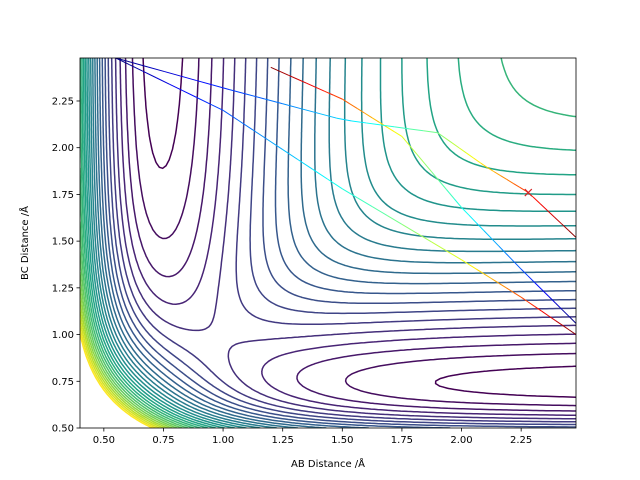 The width and height of the screenshot is (640, 480). What do you see at coordinates (63, 148) in the screenshot?
I see `y-tick-label: 2.00` at bounding box center [63, 148].